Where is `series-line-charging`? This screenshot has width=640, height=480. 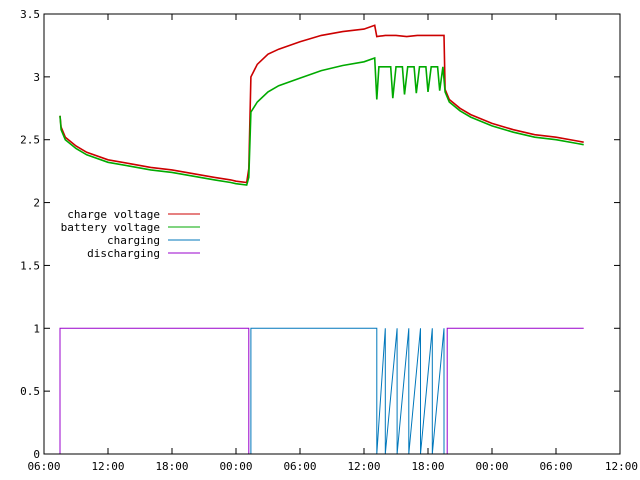
series-line-charging is located at coordinates (347, 391).